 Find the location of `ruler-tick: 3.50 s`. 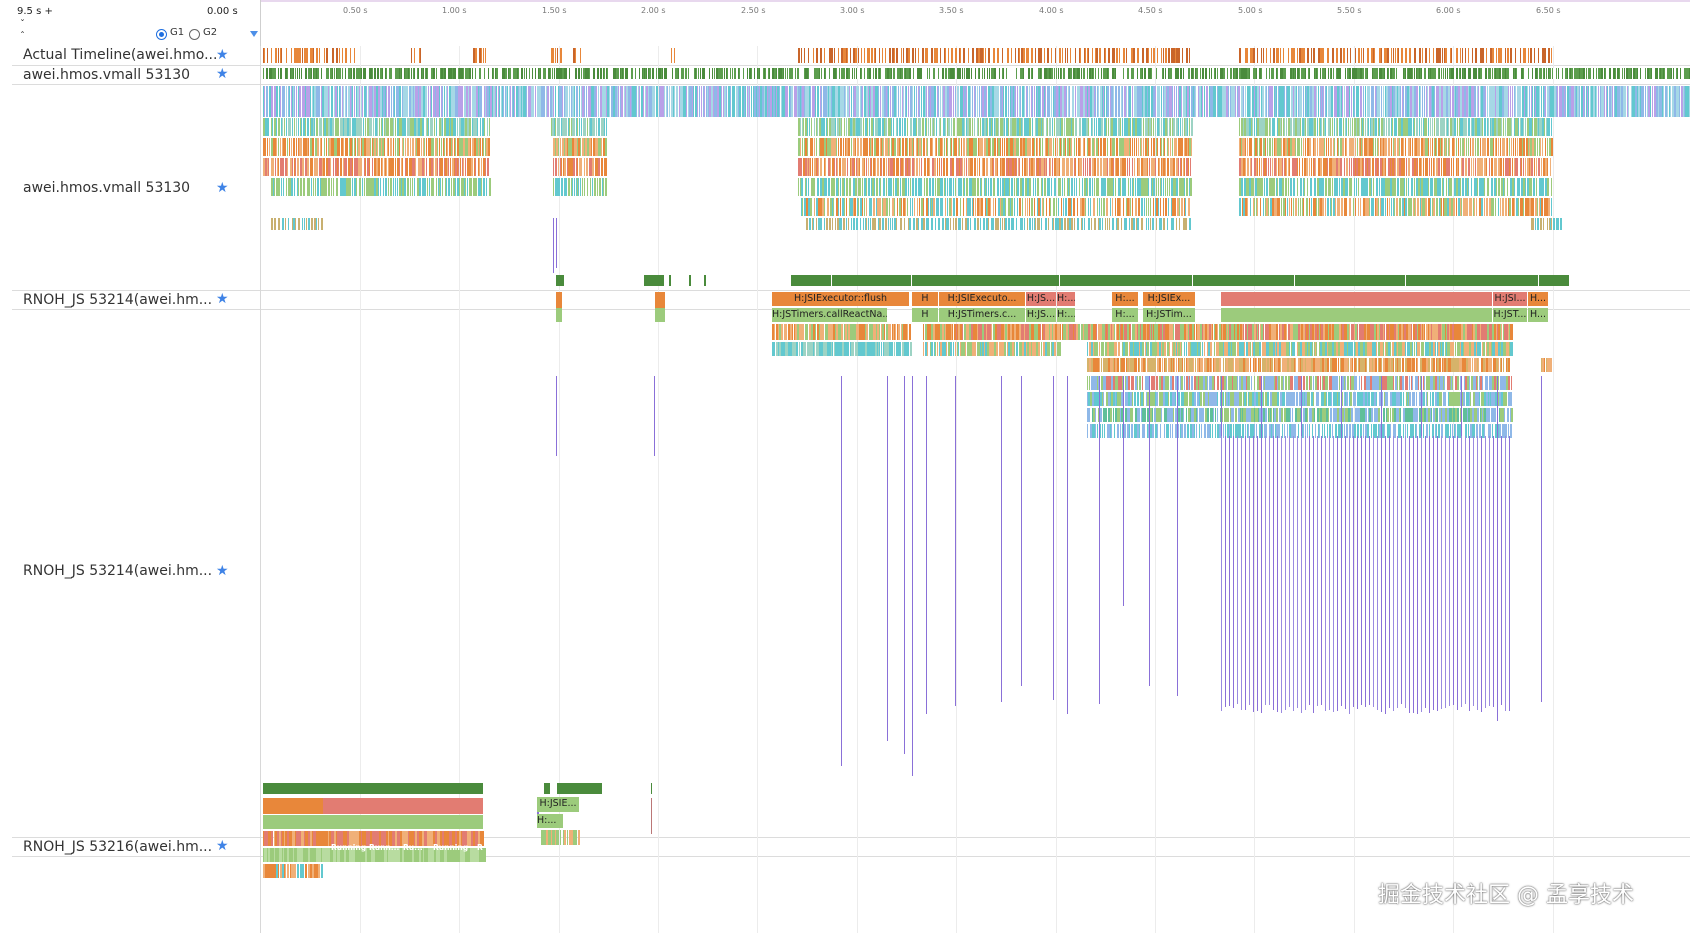

ruler-tick: 3.50 s is located at coordinates (951, 10).